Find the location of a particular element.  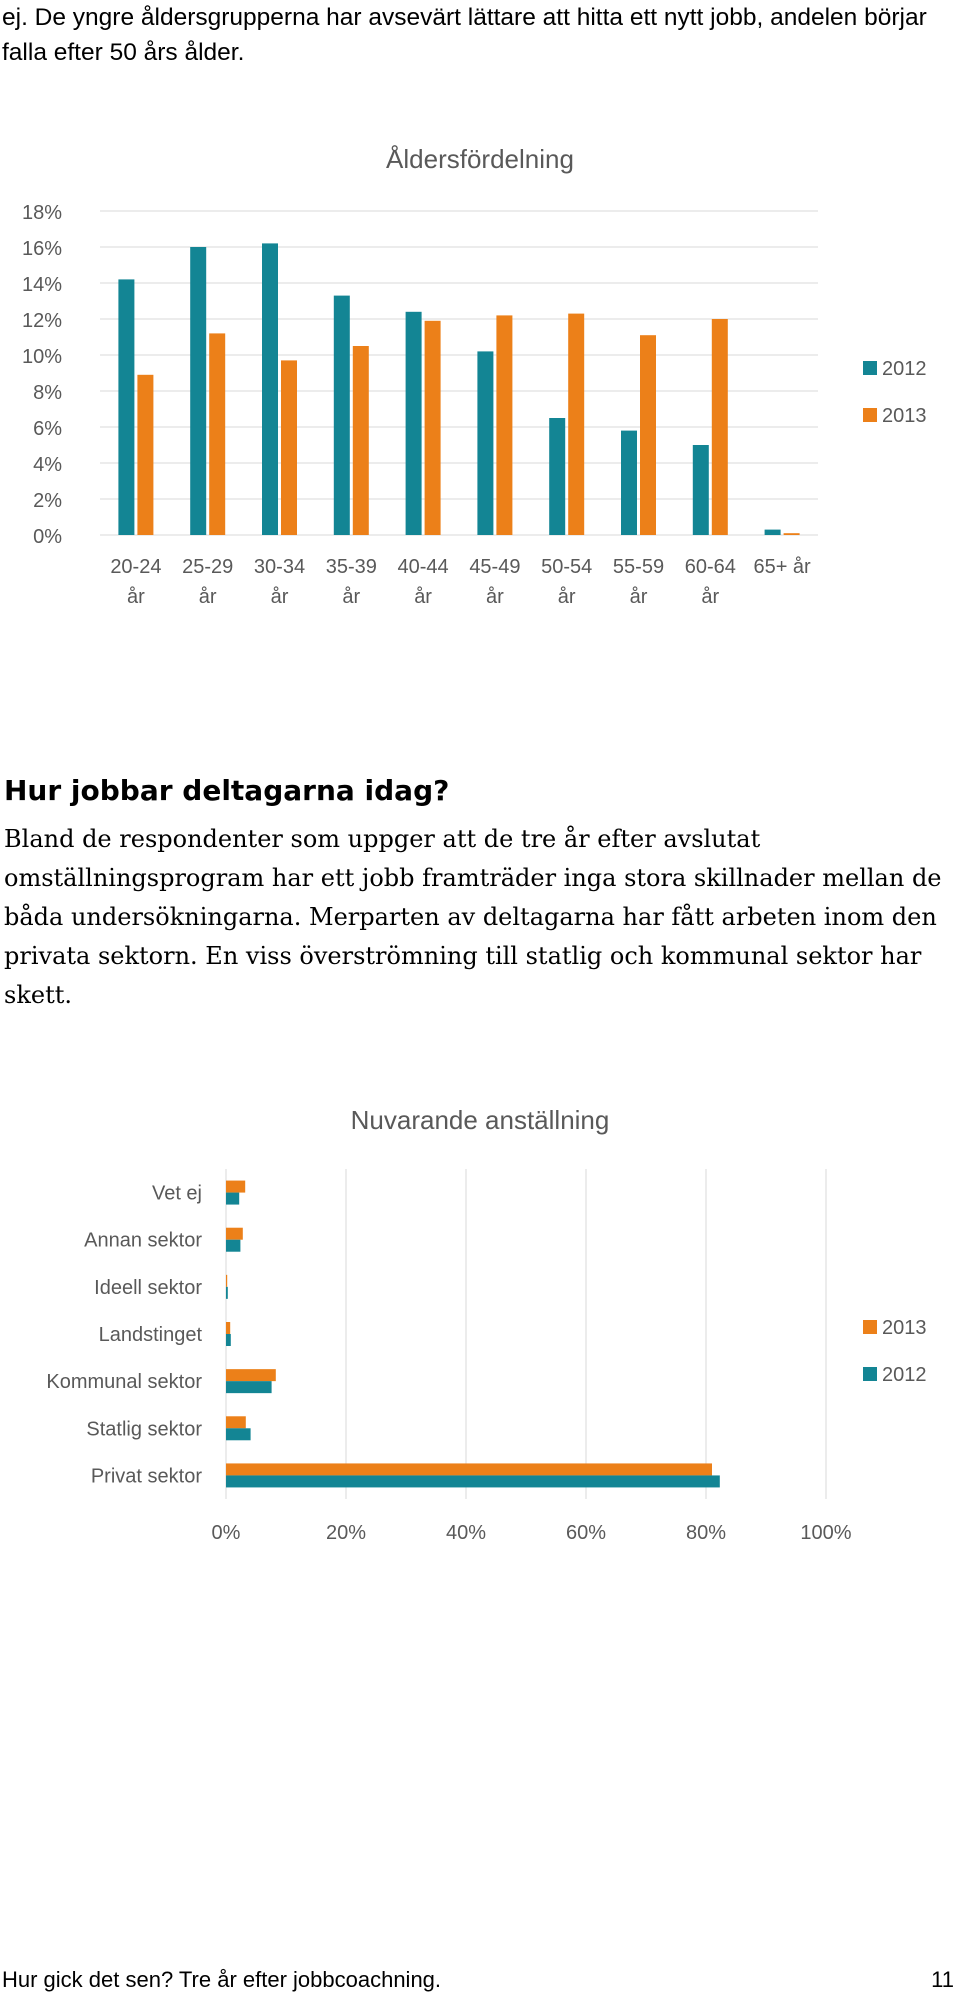

y-tick-label: 12% is located at coordinates (42, 321).